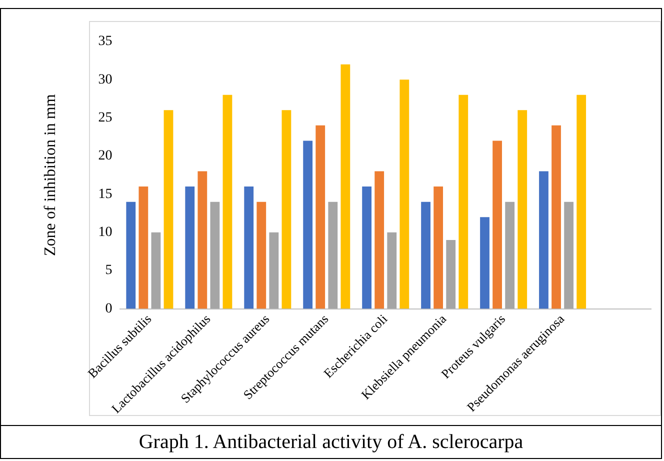 This screenshot has height=461, width=664. I want to click on caption: Graph 1. Antibacterial activity of A. sclerocarpa, so click(331, 442).